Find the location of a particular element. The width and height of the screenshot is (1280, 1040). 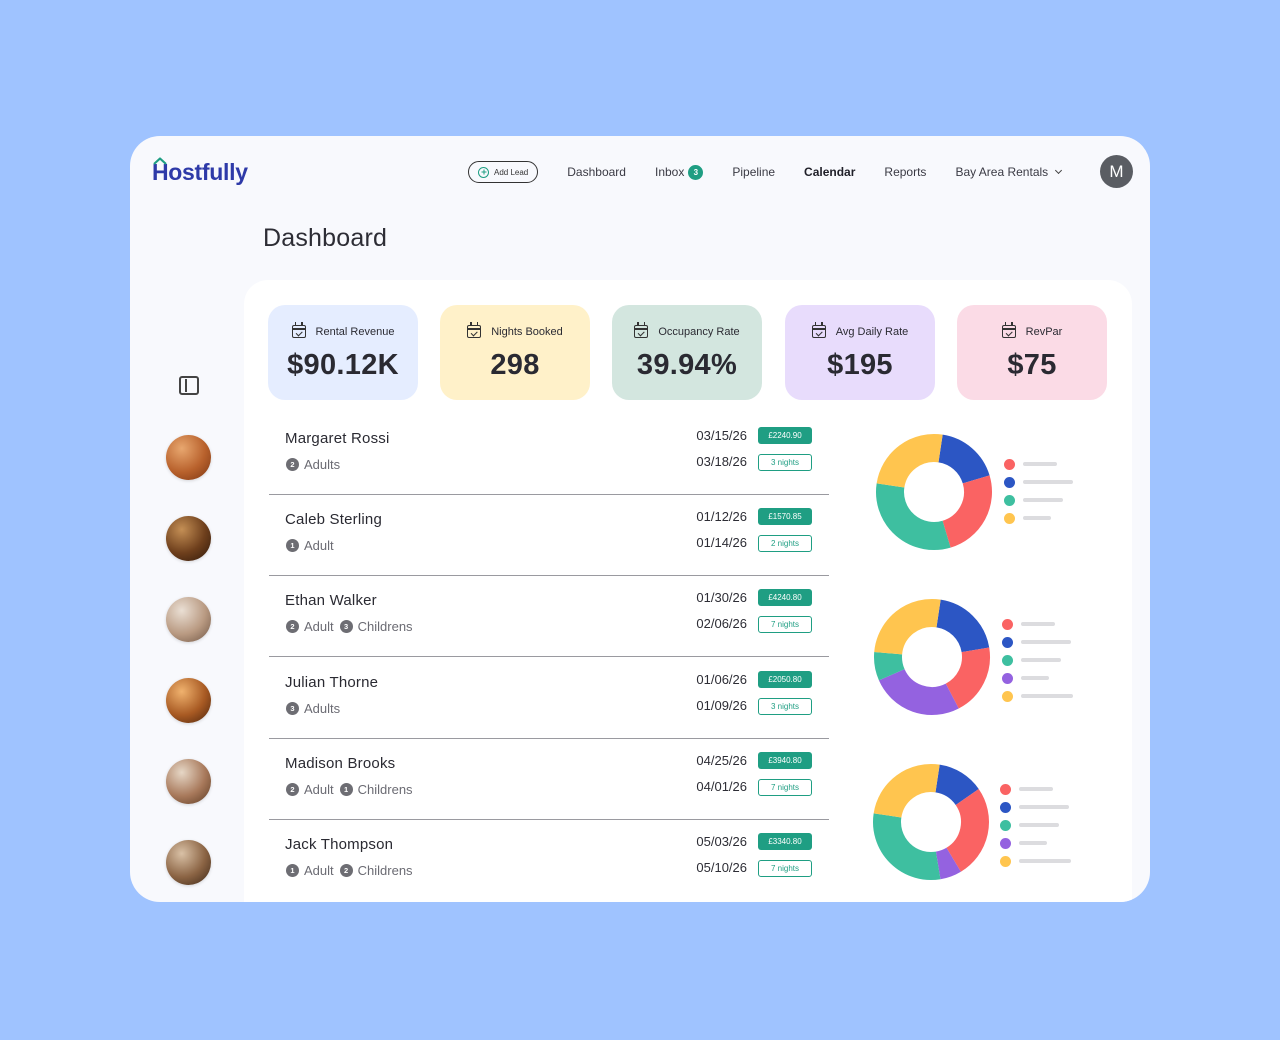

user-avatar: M is located at coordinates (1116, 171).